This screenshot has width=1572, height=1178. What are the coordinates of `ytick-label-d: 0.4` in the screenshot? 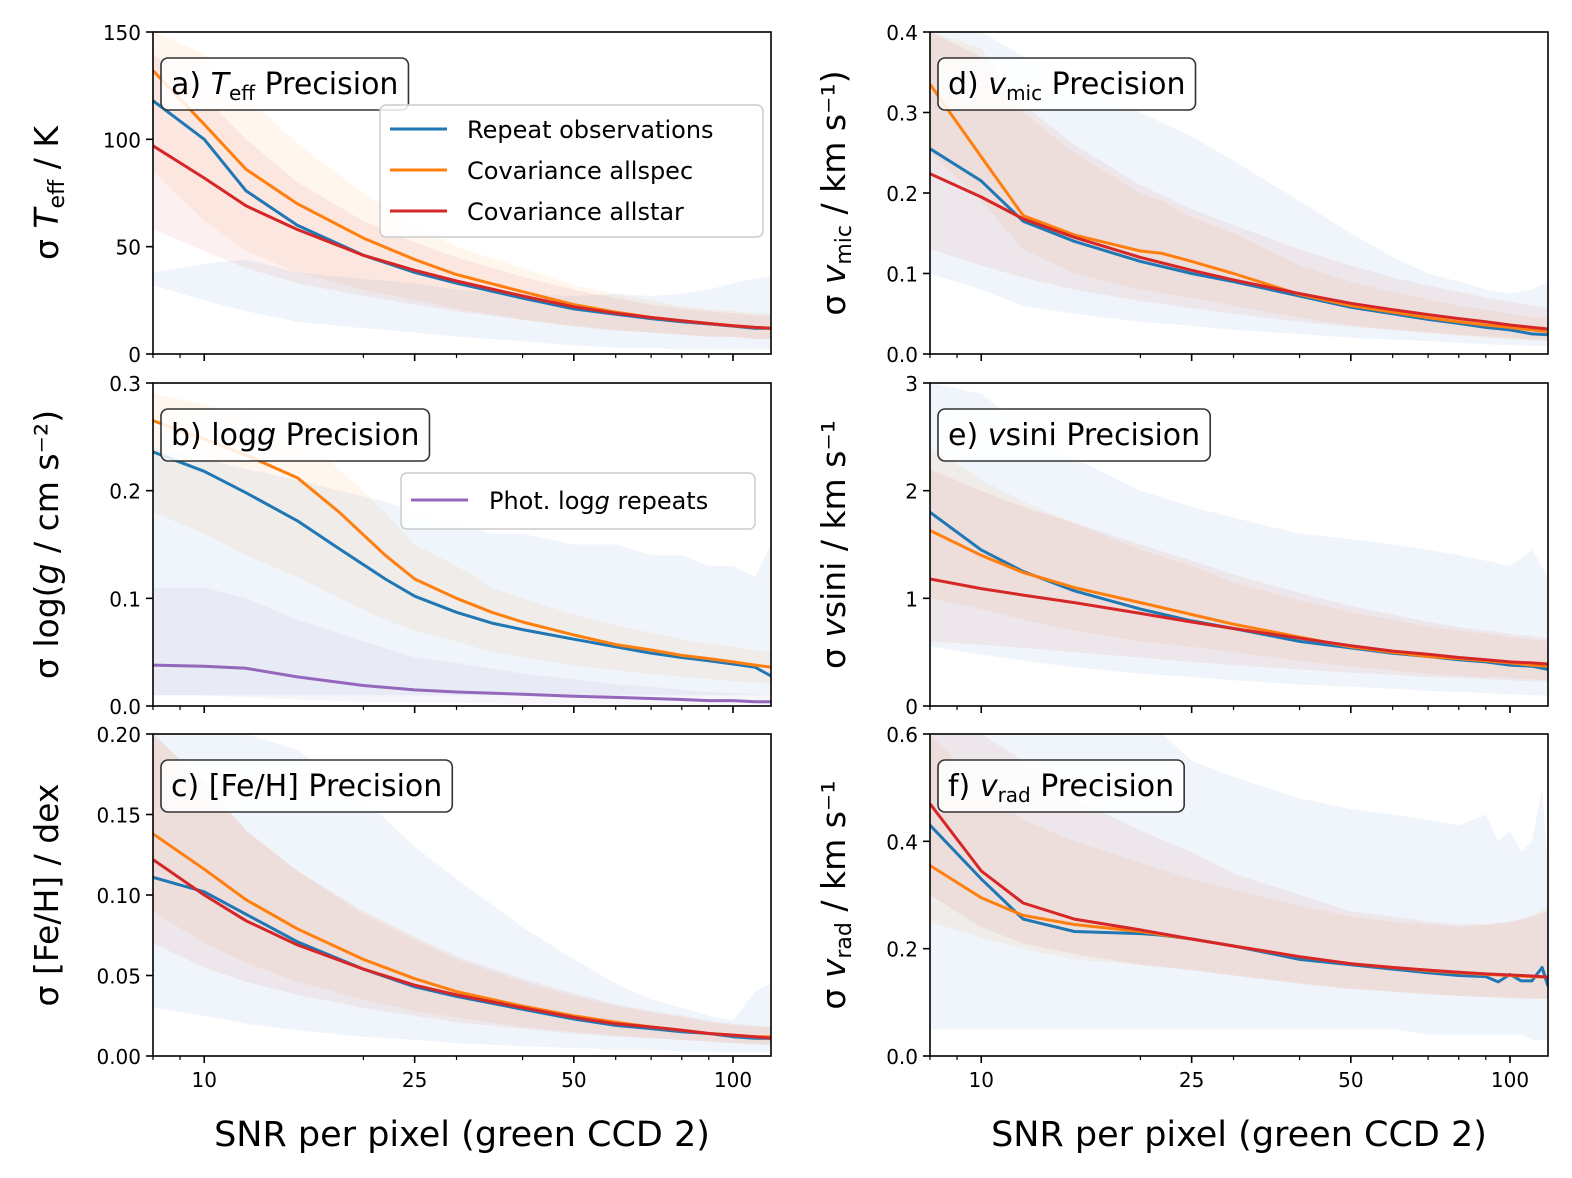 It's located at (902, 33).